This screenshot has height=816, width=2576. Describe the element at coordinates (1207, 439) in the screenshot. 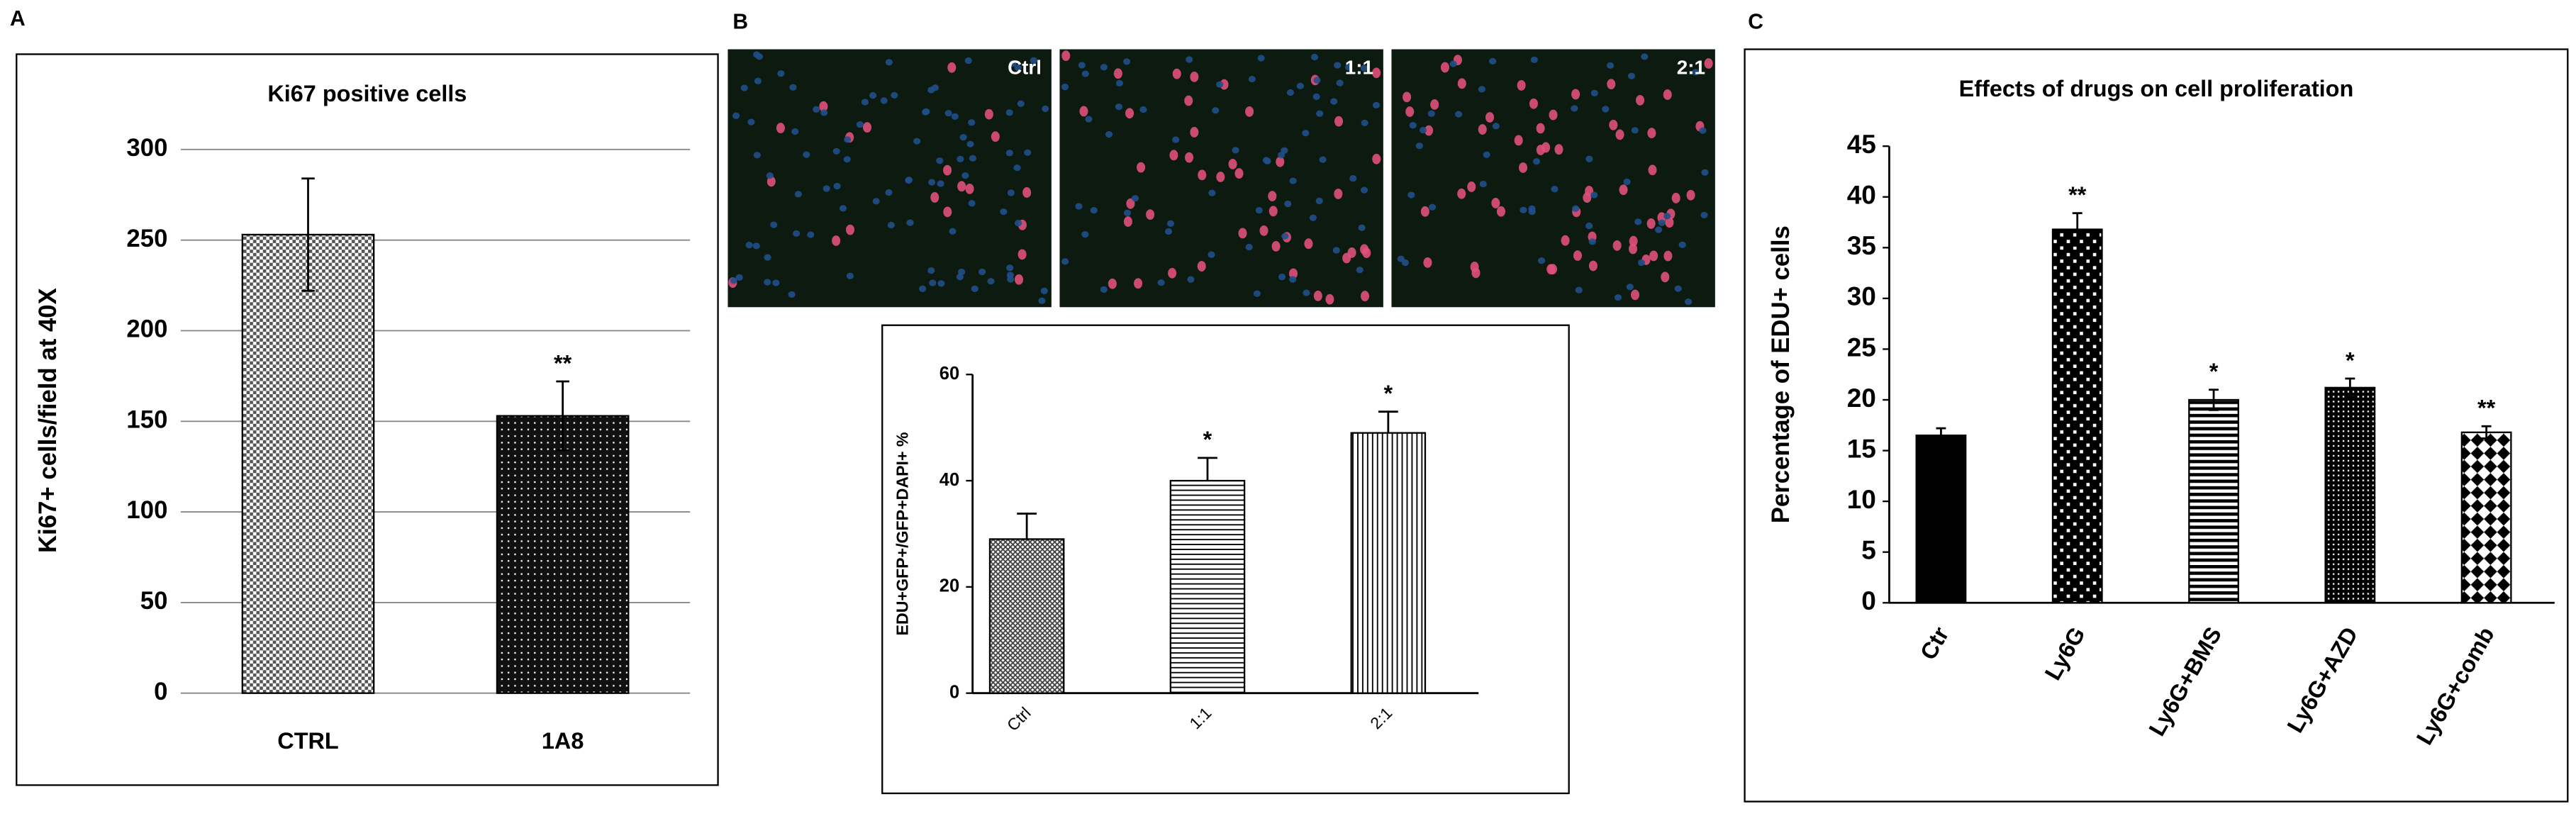

I see `significance-label: *` at that location.